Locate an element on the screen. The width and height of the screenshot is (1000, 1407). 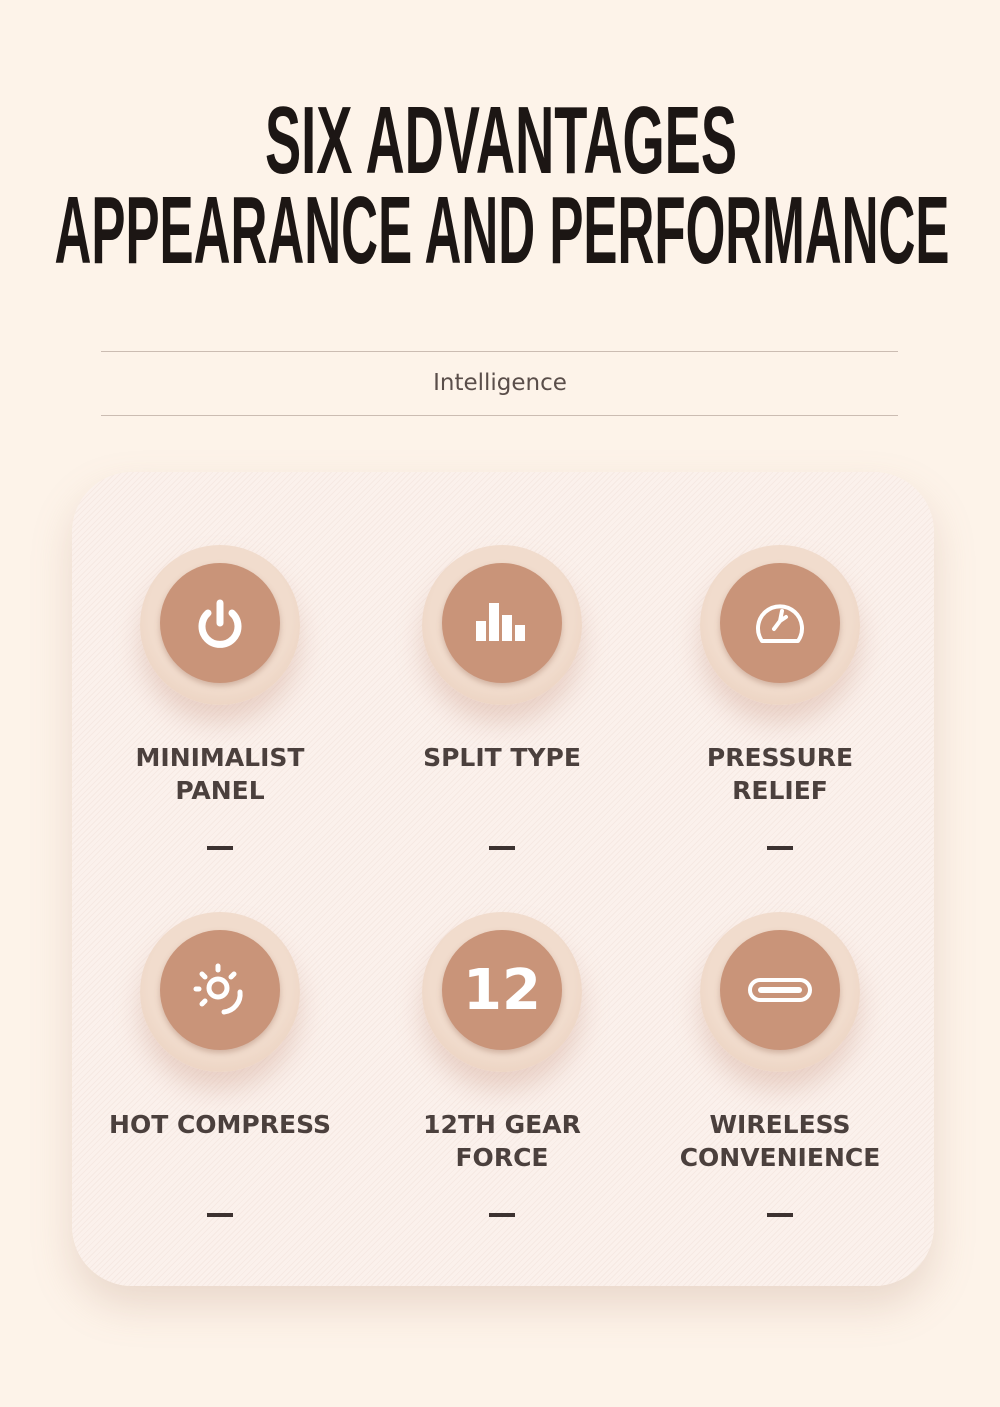
feature-label: WIRELESS CONVENIENCE is located at coordinates (780, 1141).